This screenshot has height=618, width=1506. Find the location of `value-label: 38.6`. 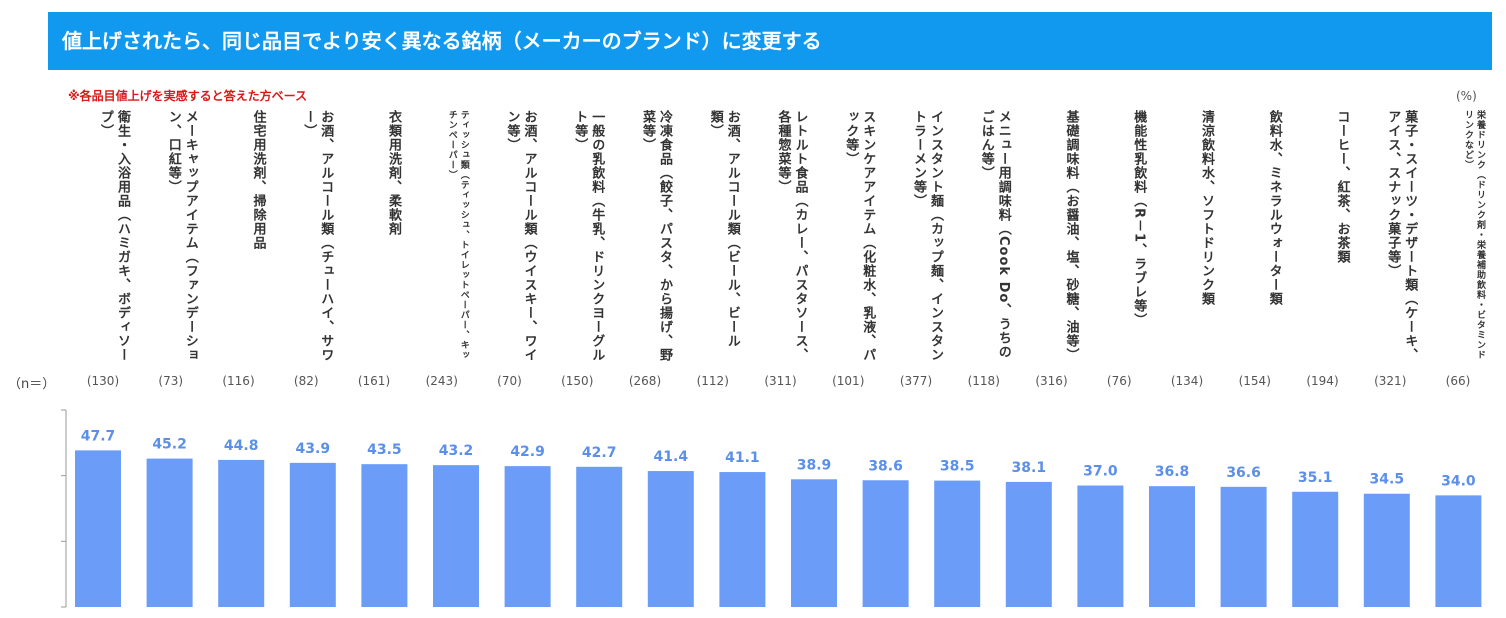

value-label: 38.6 is located at coordinates (885, 466).